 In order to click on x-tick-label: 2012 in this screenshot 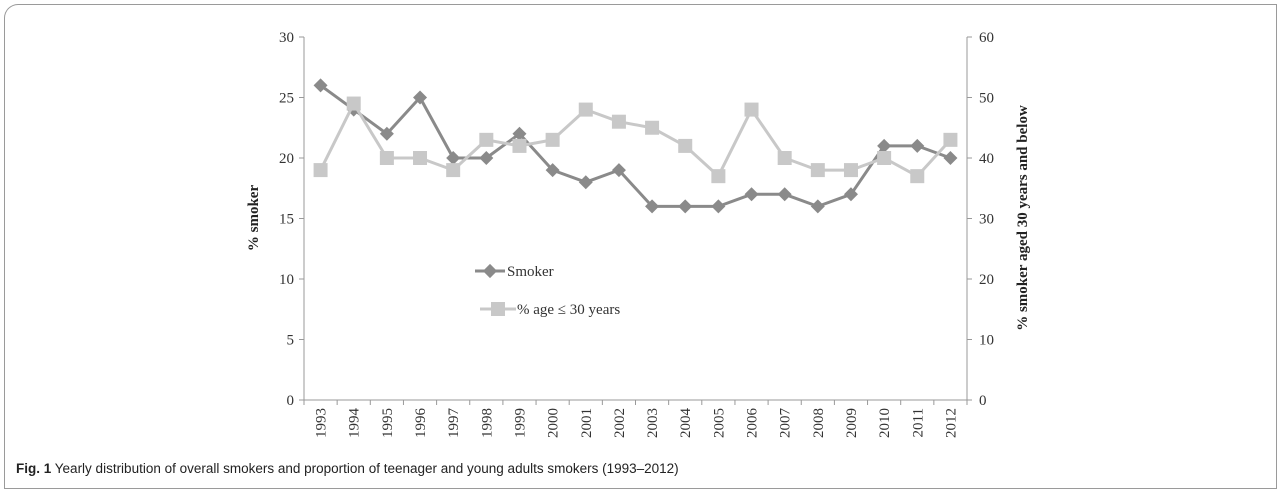, I will do `click(951, 423)`.